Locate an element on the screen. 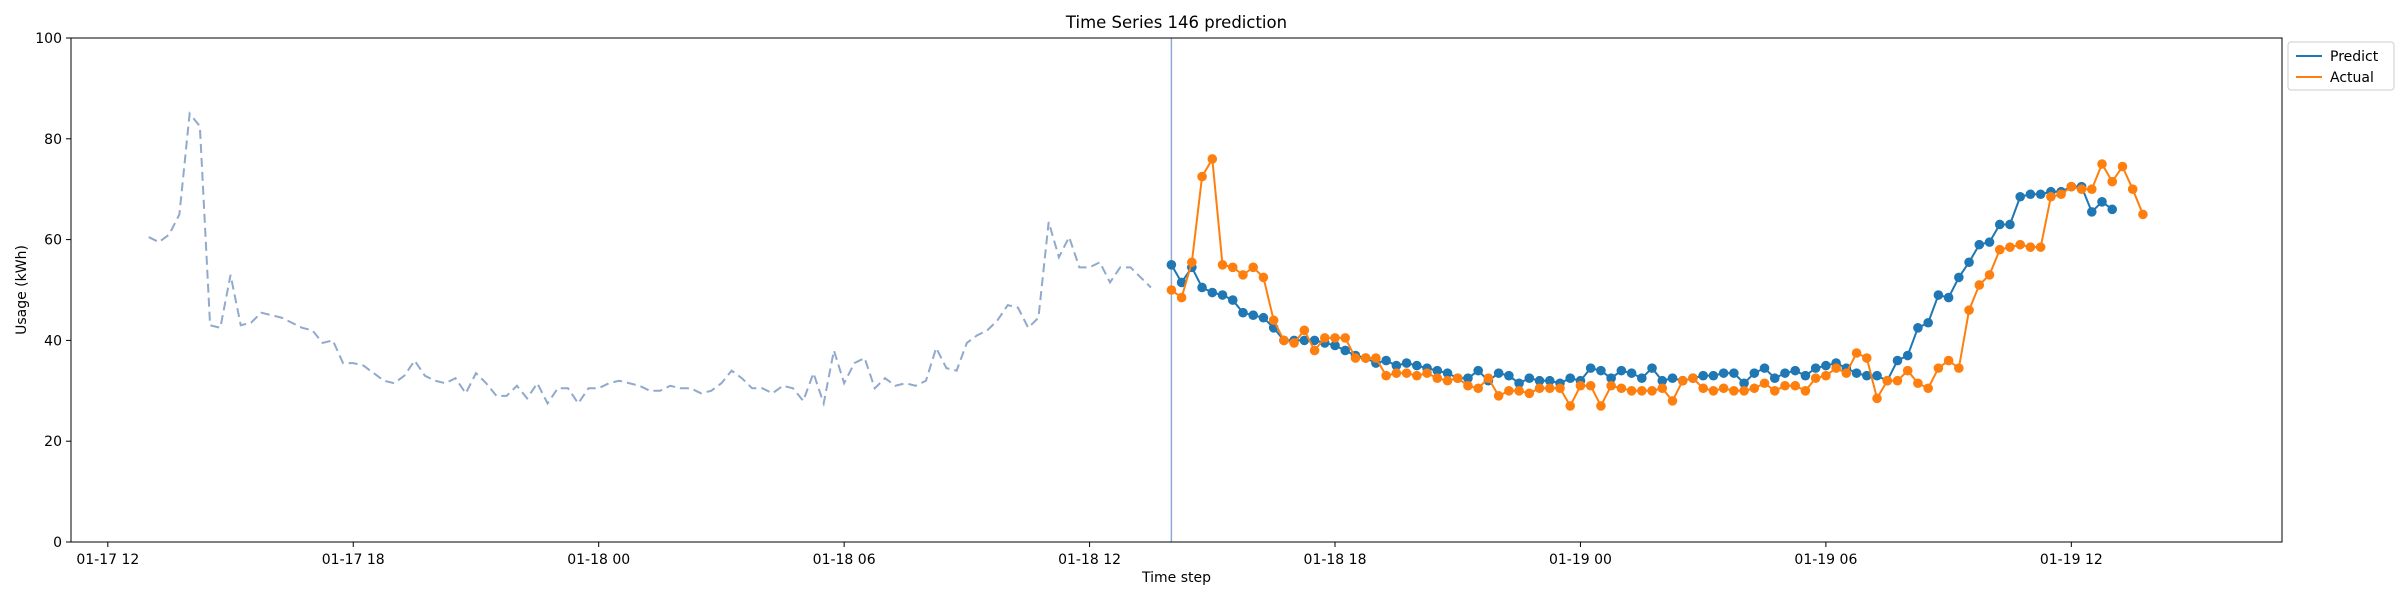  y-axis-label: Usage (kWh) is located at coordinates (22, 290).